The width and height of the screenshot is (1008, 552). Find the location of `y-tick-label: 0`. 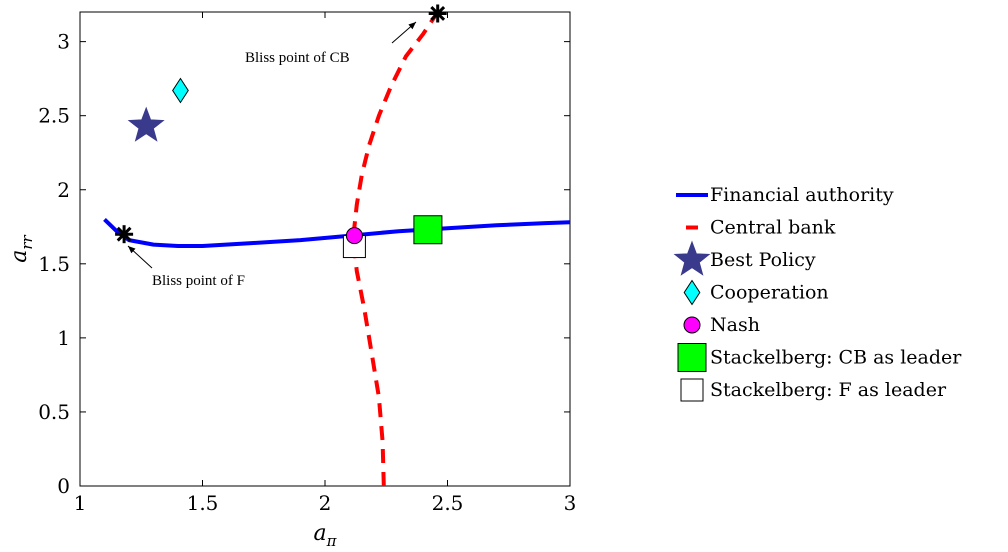

y-tick-label: 0 is located at coordinates (63, 486).